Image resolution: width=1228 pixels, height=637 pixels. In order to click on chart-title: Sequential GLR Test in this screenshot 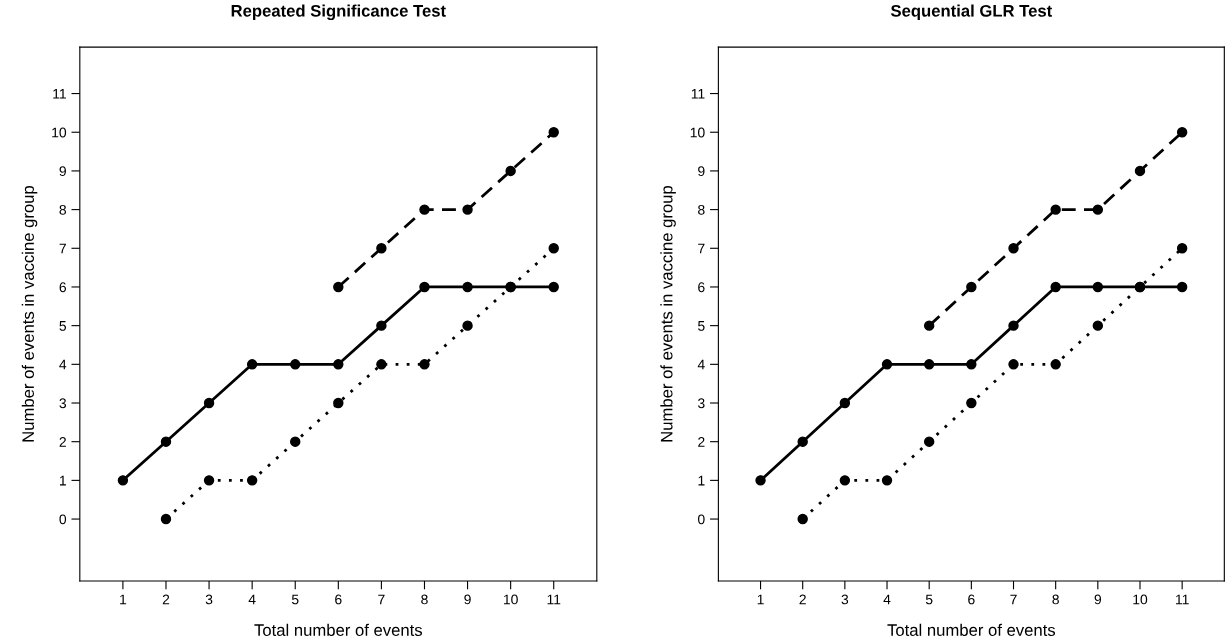, I will do `click(971, 12)`.